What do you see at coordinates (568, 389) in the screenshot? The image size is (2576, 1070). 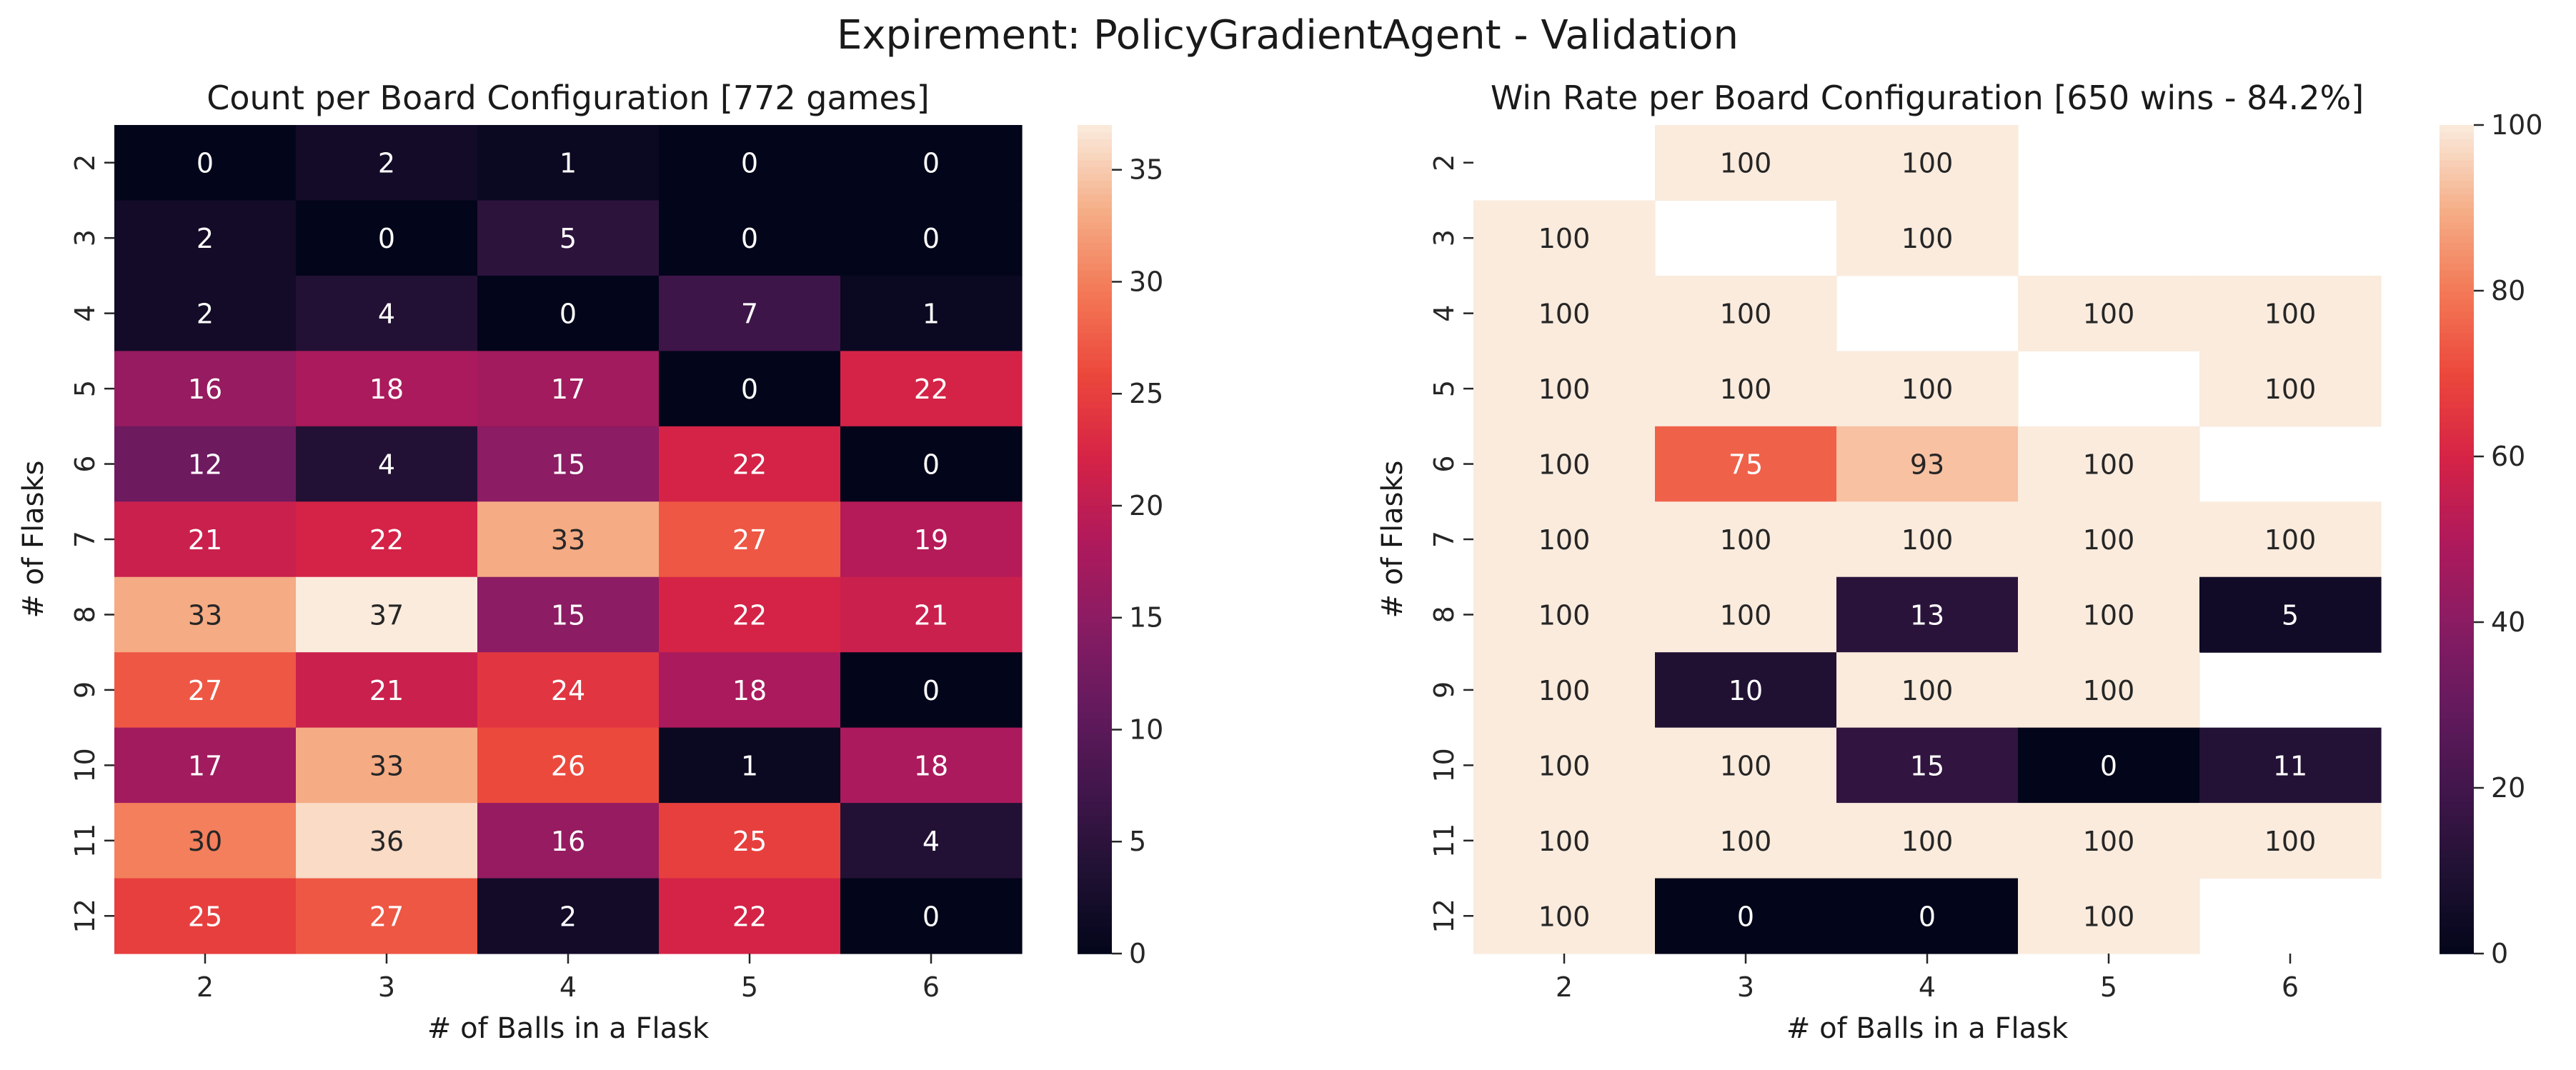 I see `cell-value-label: 17` at bounding box center [568, 389].